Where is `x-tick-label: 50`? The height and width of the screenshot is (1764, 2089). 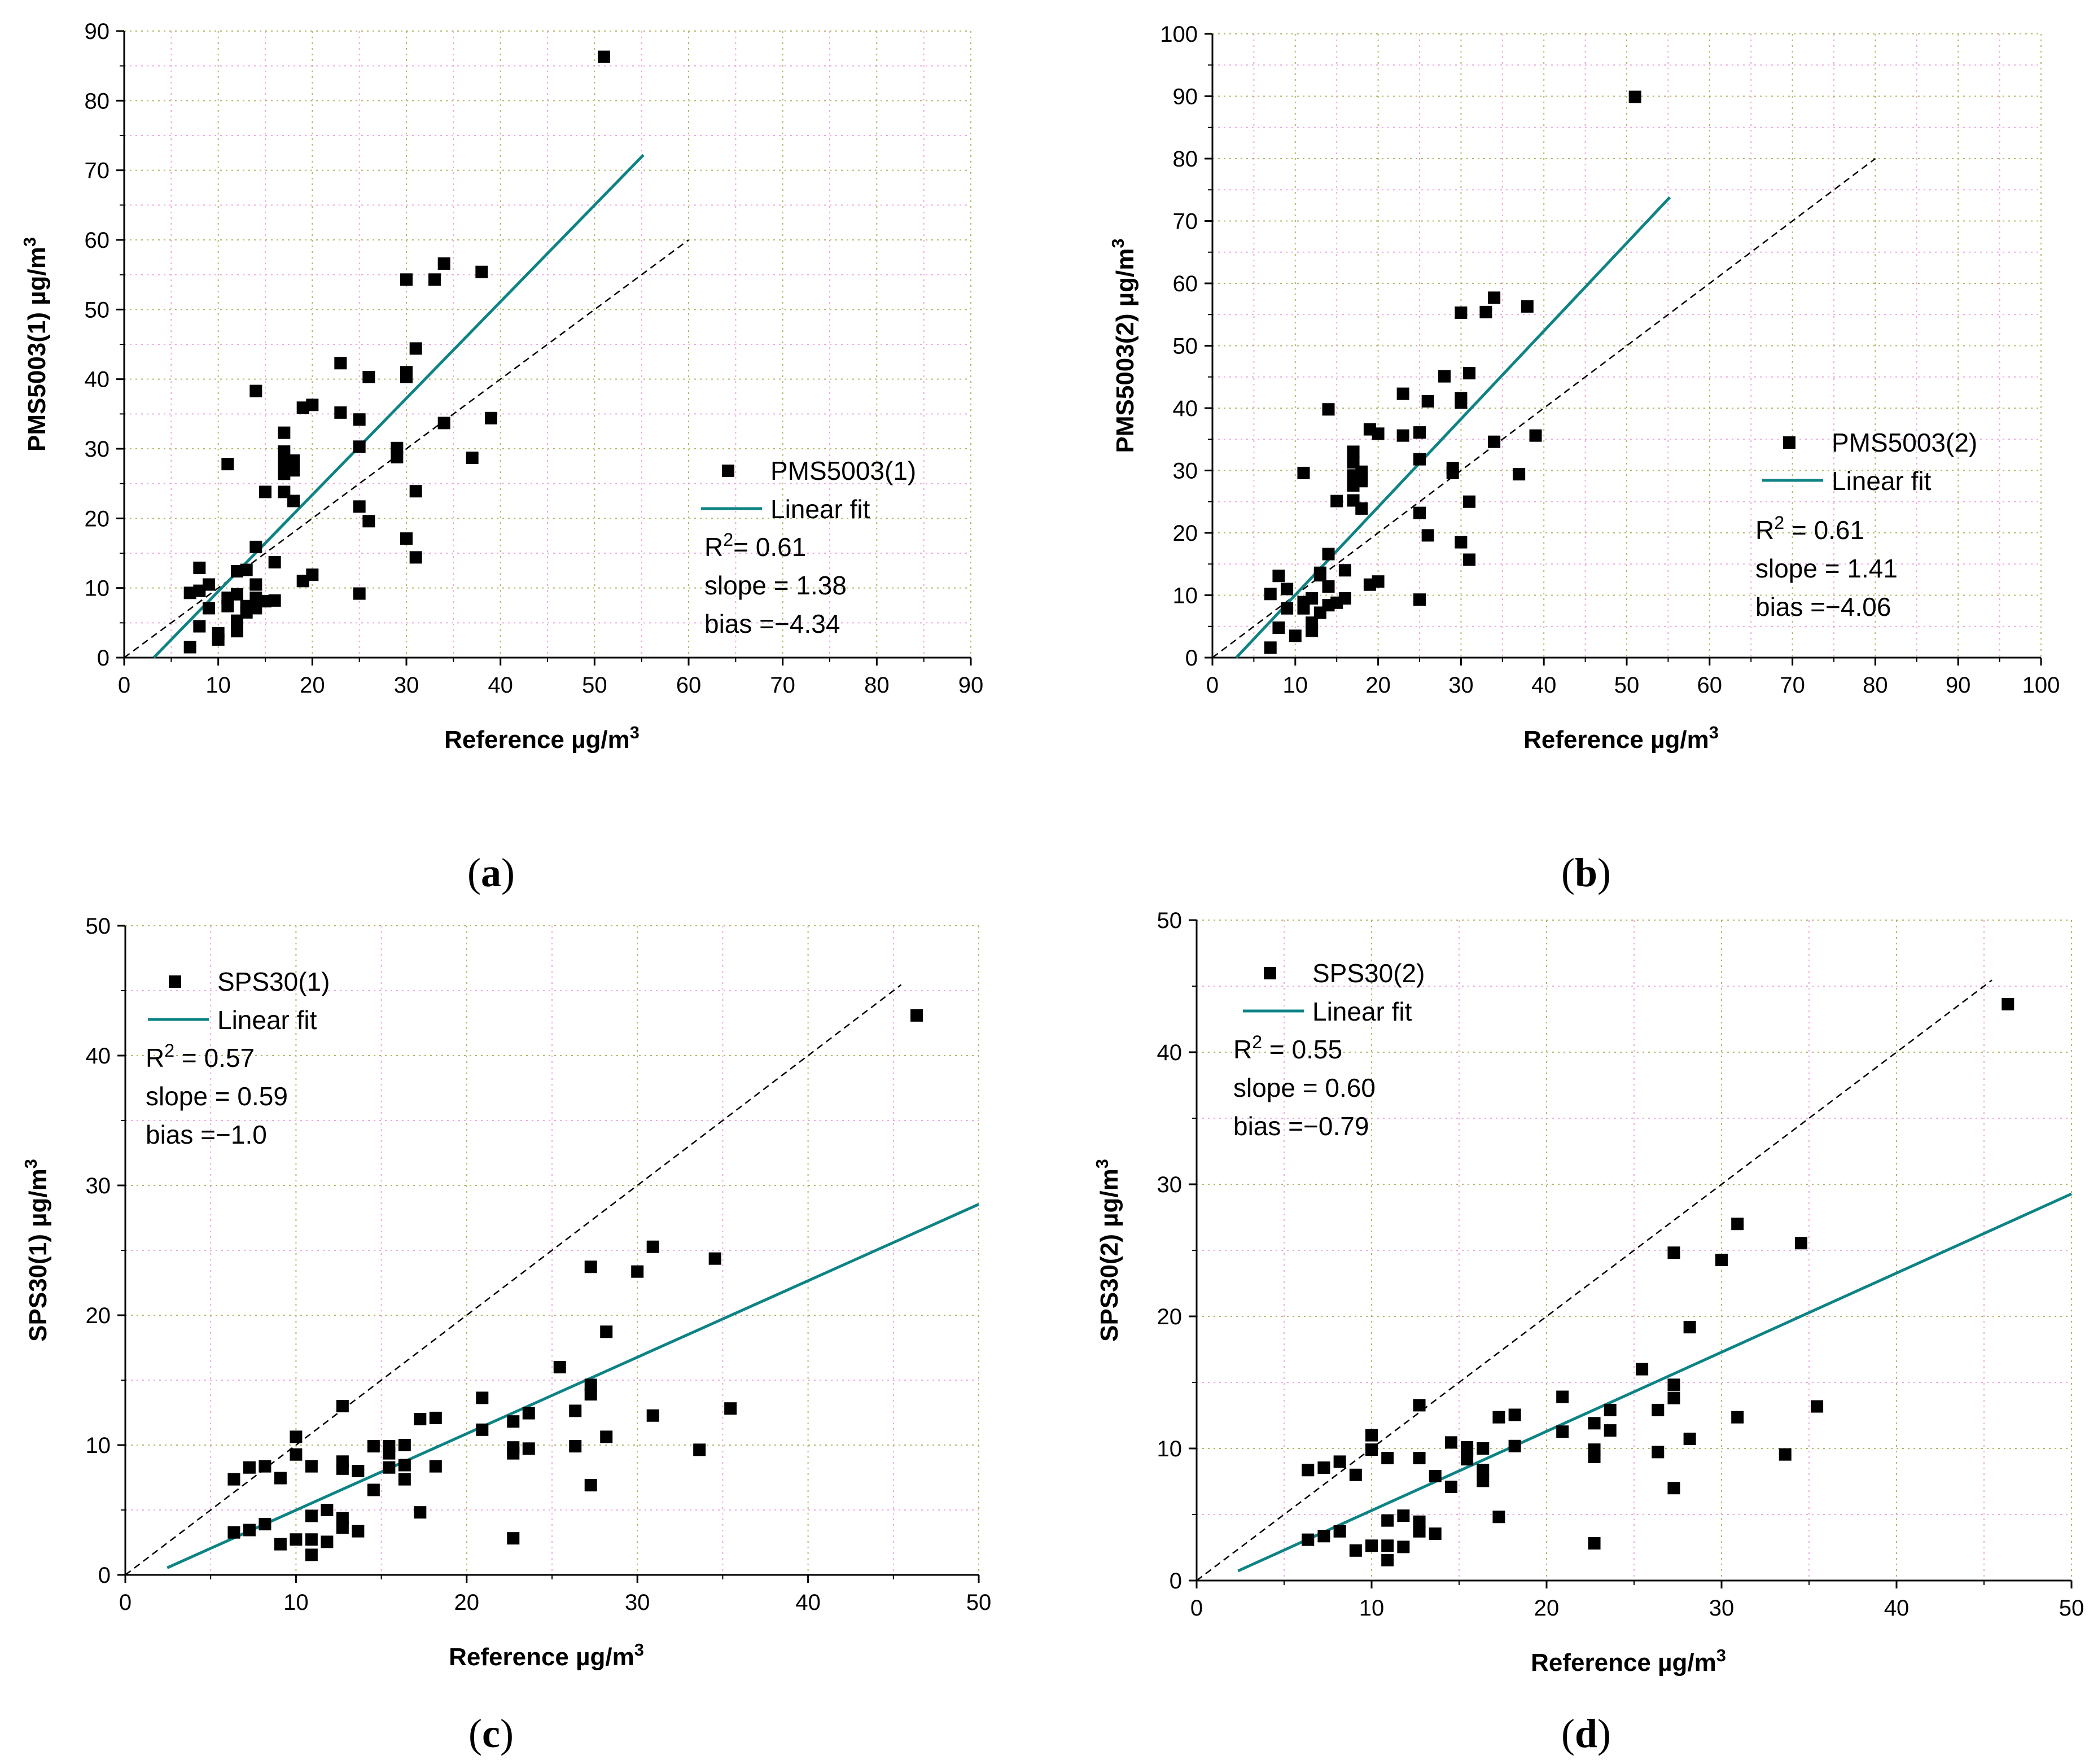 x-tick-label: 50 is located at coordinates (594, 685).